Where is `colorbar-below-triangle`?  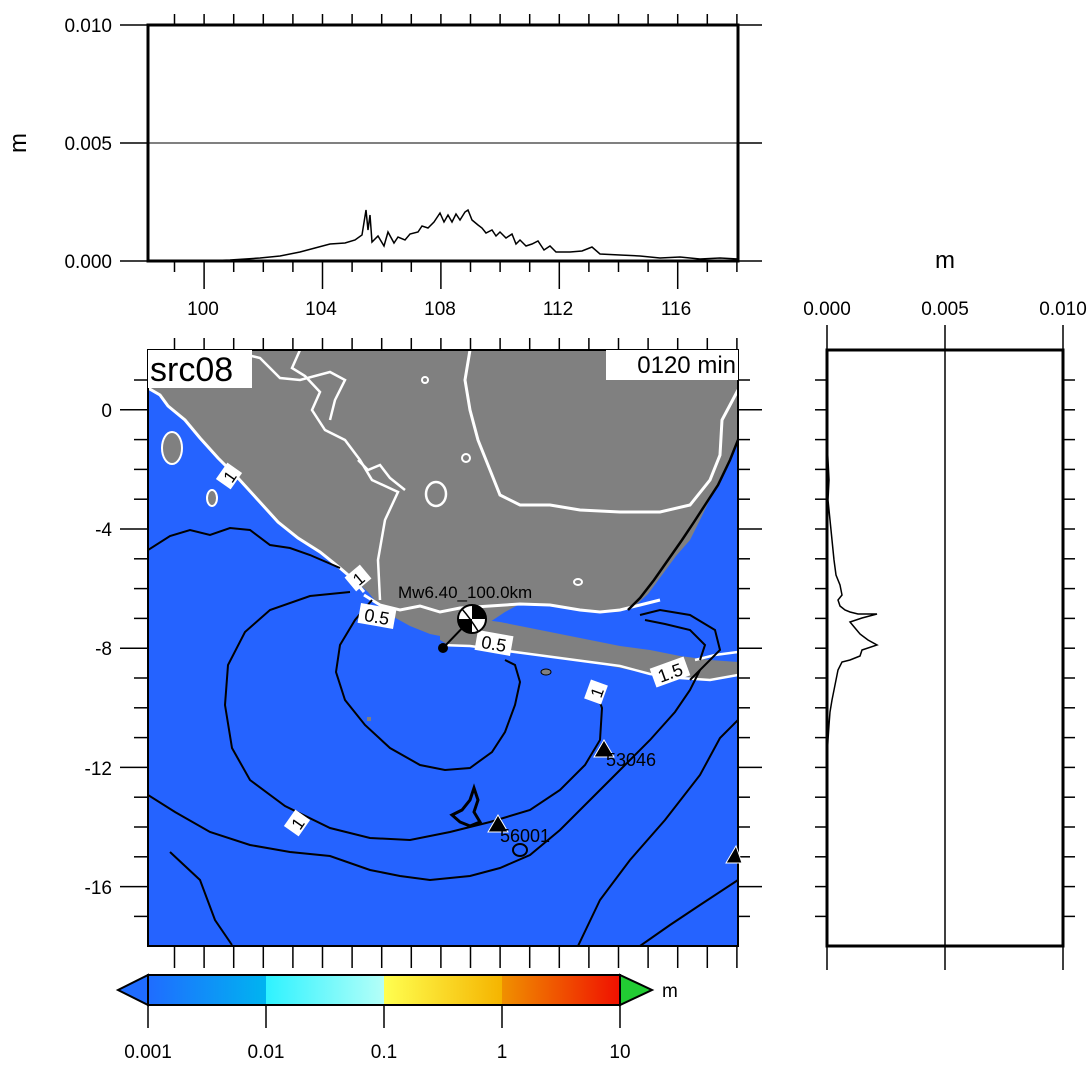
colorbar-below-triangle is located at coordinates (132, 990).